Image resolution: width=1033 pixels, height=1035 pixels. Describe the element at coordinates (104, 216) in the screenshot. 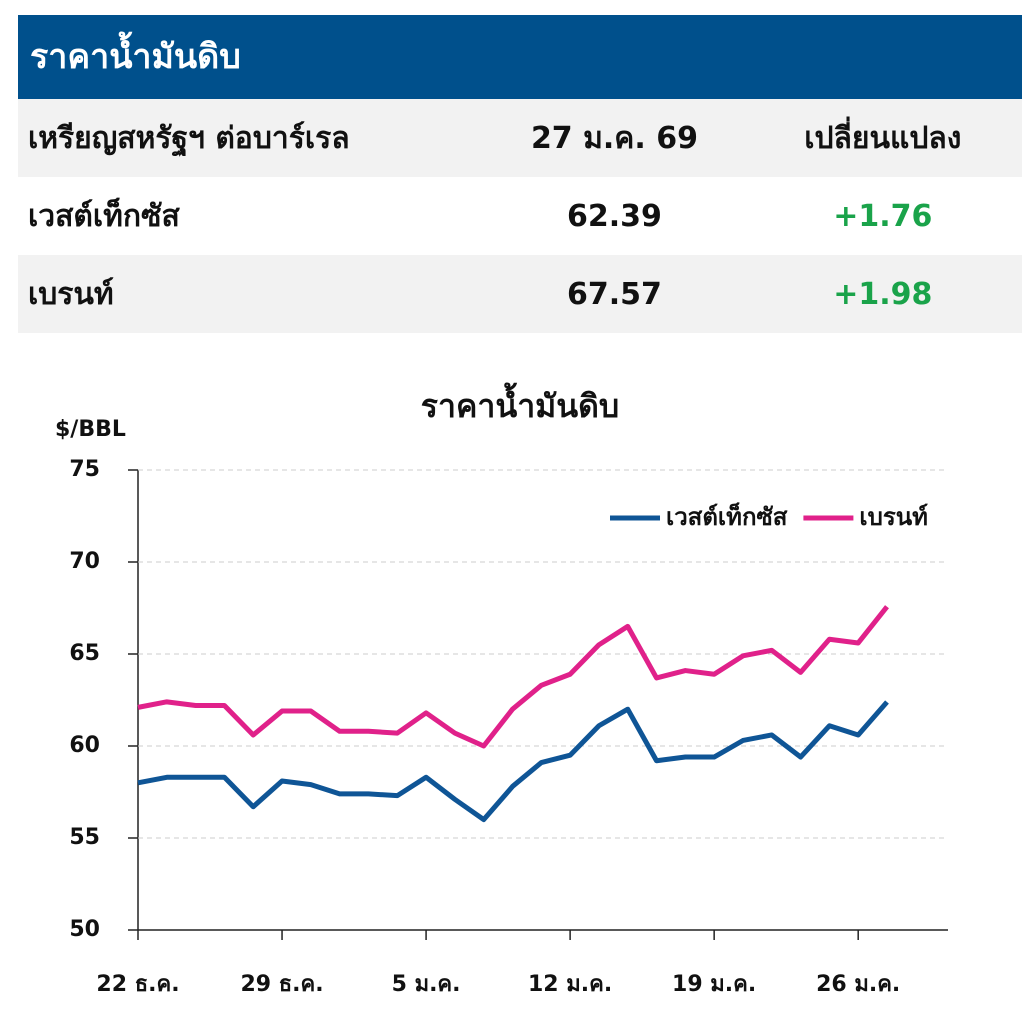

I see `cell: เวสต์เท็กซัส` at that location.